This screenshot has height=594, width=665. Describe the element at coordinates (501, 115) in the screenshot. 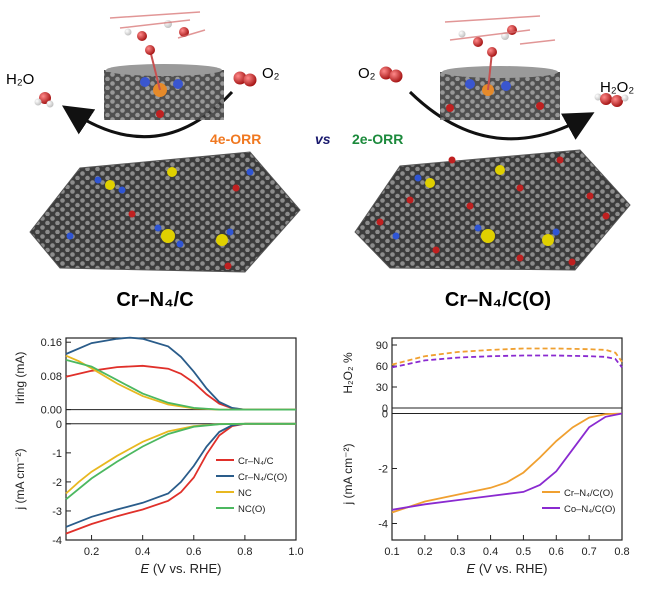

I see `reaction-arrow-right` at that location.